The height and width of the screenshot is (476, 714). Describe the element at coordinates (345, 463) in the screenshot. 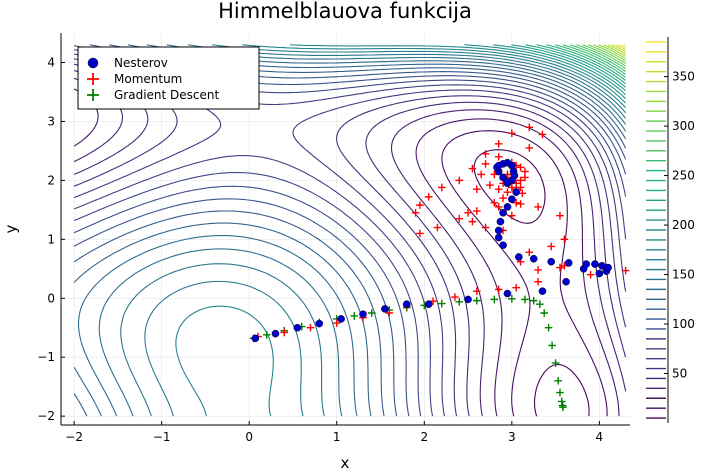

I see `x-axis-label: x` at that location.